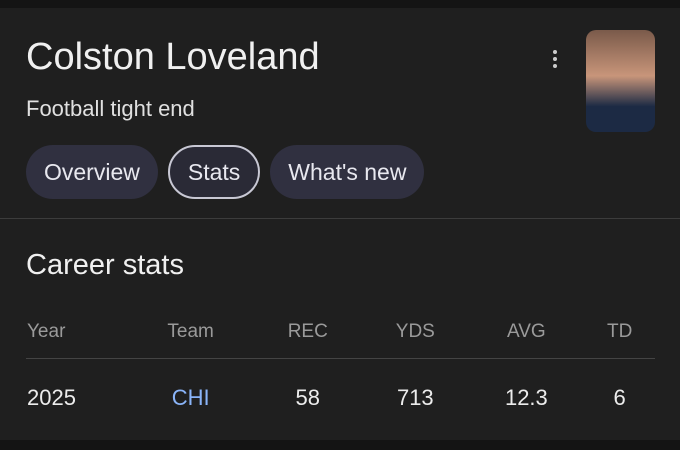 Image resolution: width=680 pixels, height=450 pixels. What do you see at coordinates (415, 332) in the screenshot?
I see `column-header: YDS` at bounding box center [415, 332].